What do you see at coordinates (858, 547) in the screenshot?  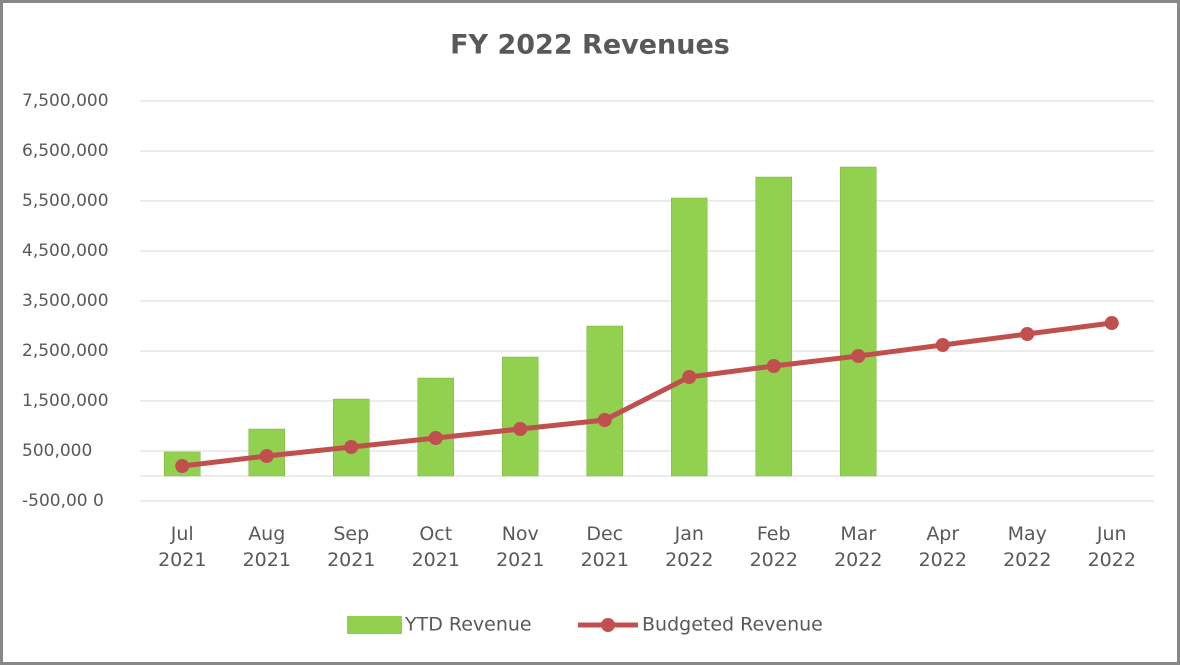 I see `x-tick-label: Mar 2022` at bounding box center [858, 547].